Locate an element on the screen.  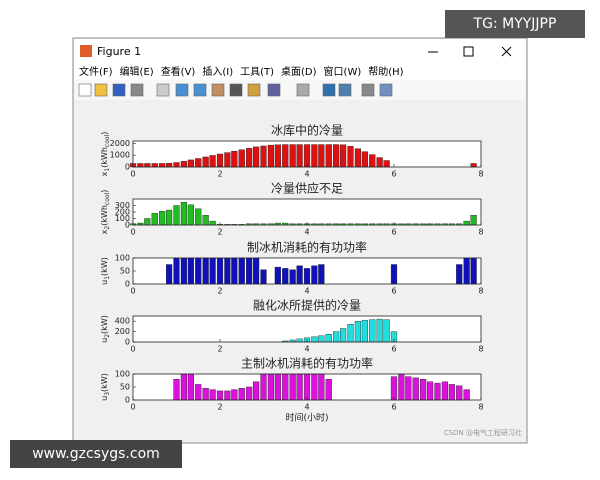
menu-item: 查看(V) is located at coordinates (178, 71).